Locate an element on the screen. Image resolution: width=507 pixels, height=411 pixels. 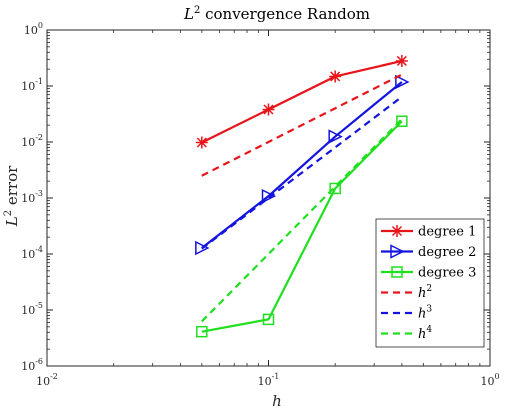
y-axis-label-sup: 2 is located at coordinates (8, 213).